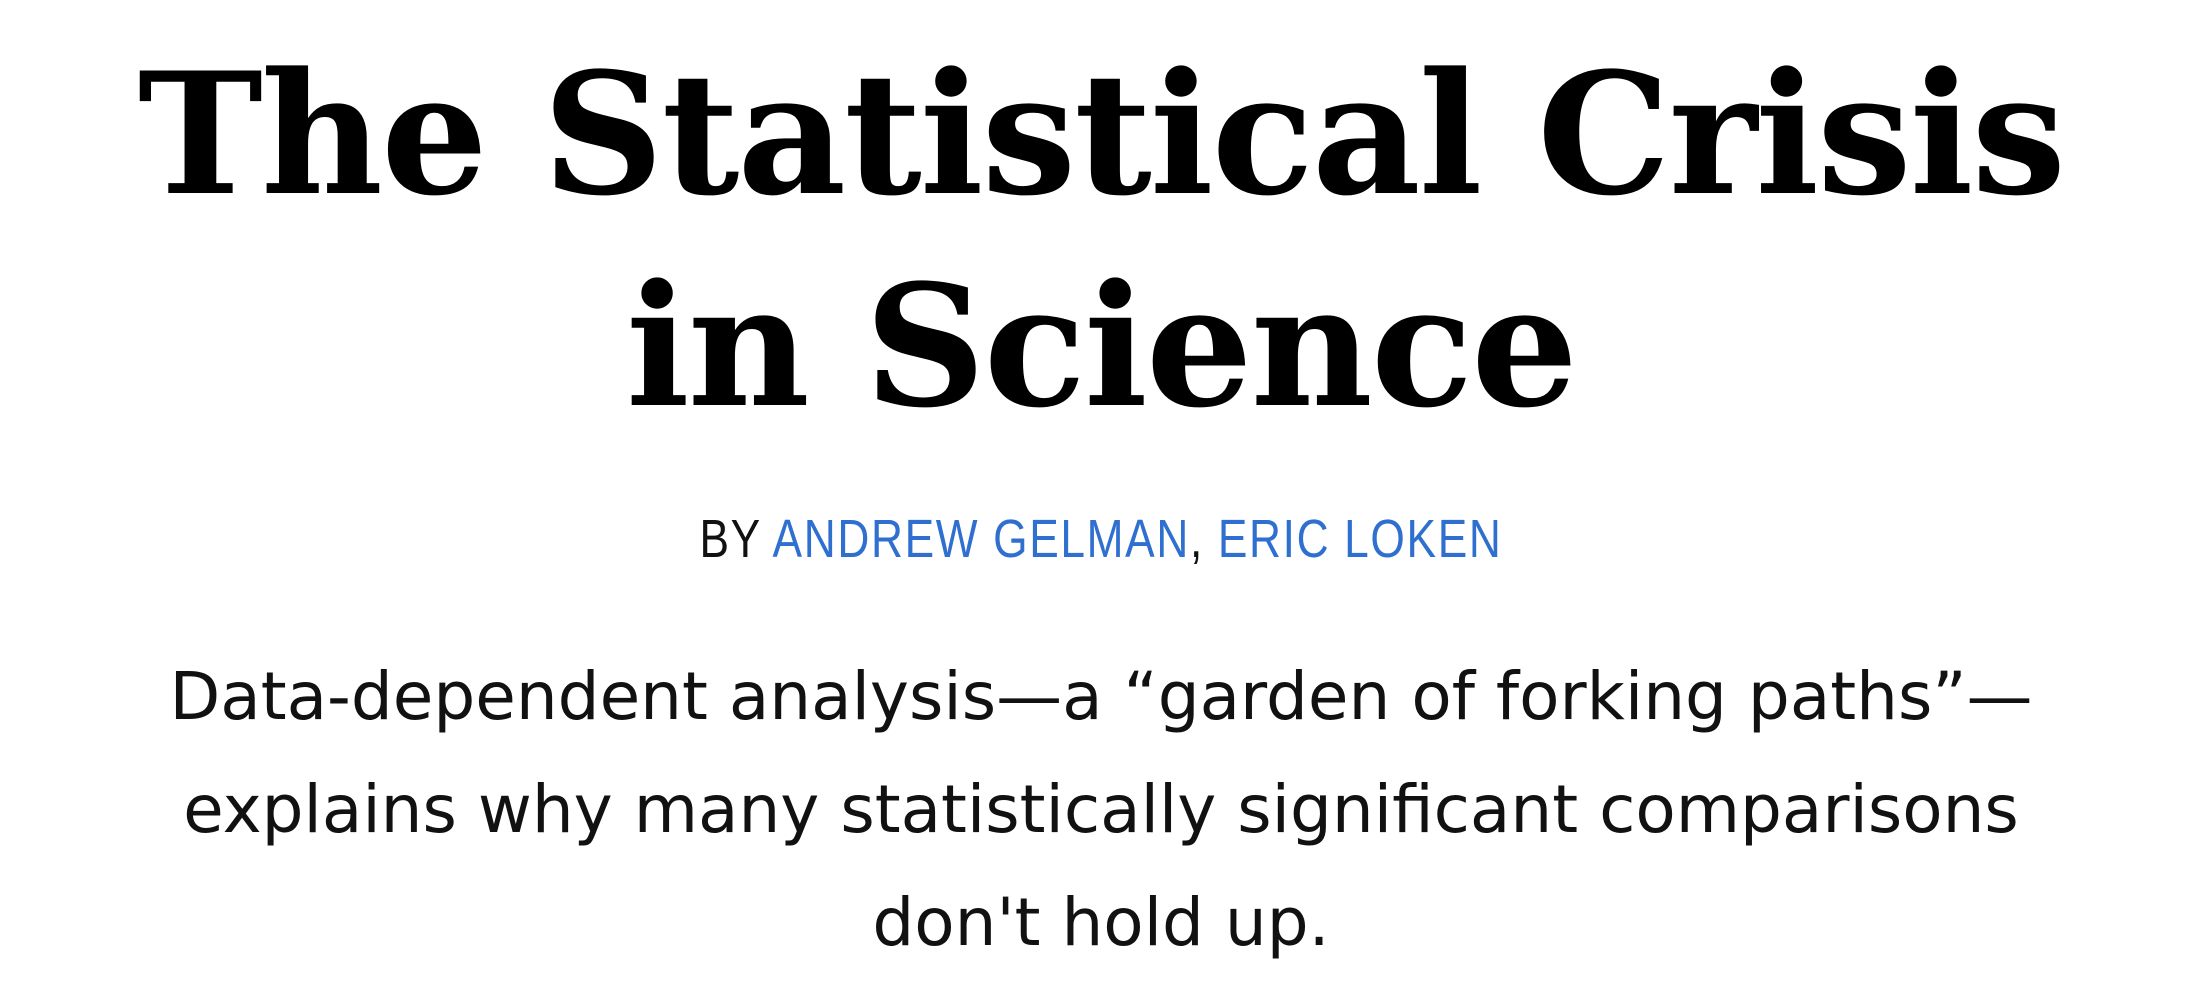  Describe the element at coordinates (1360, 539) in the screenshot. I see `author-link-eric-loken: ERIC LOKEN` at that location.